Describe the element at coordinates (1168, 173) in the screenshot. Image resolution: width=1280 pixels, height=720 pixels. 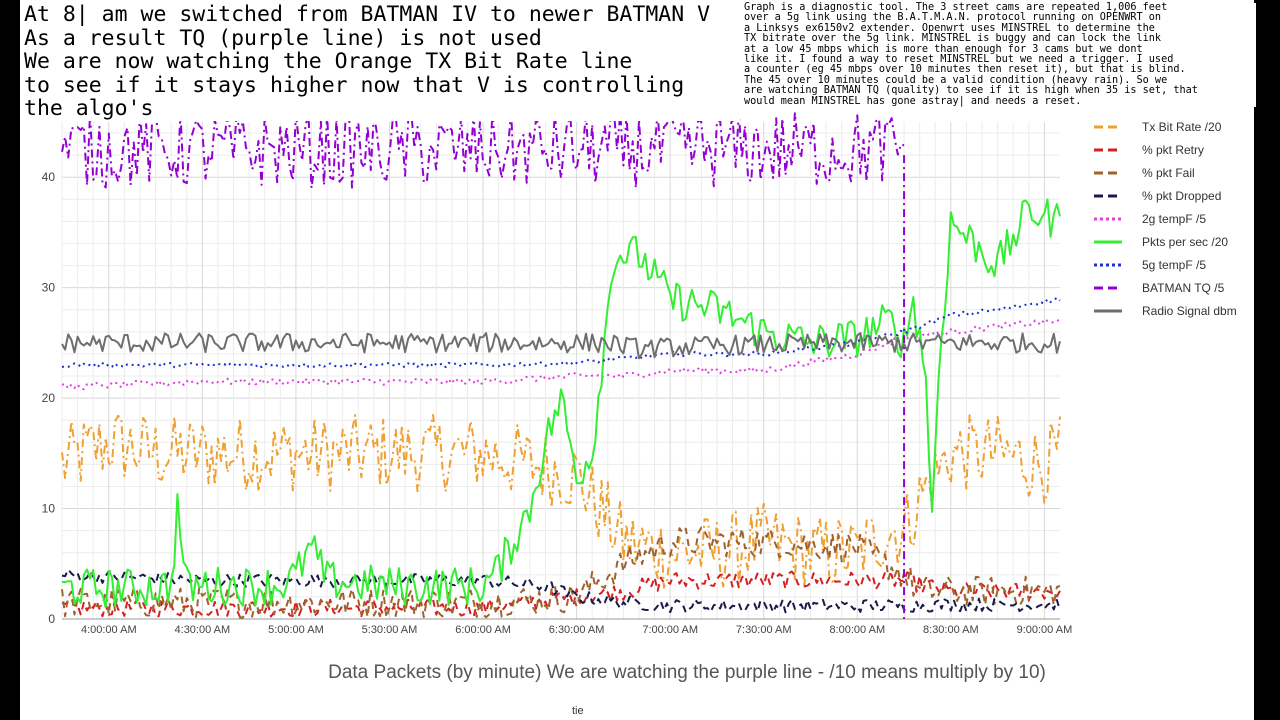
I see `legend-label: % pkt Fail` at that location.